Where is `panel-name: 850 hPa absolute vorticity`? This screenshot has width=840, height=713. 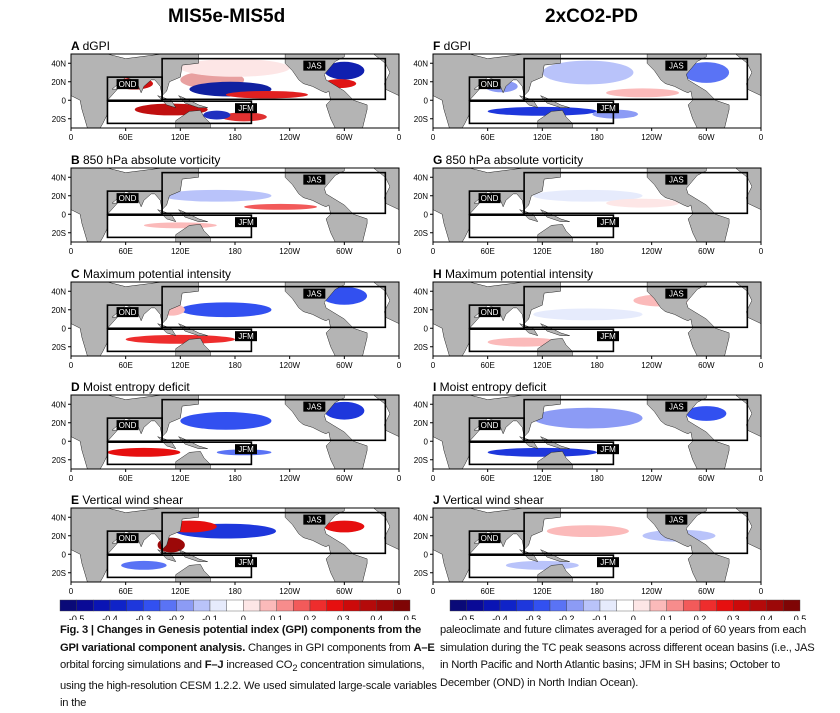
panel-name: 850 hPa absolute vorticity is located at coordinates (514, 160).